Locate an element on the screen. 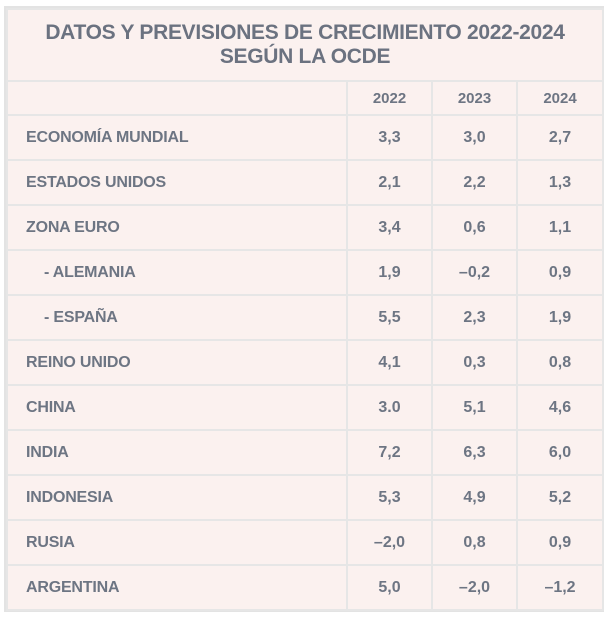 Image resolution: width=611 pixels, height=618 pixels. row-label: - ALEMANIA is located at coordinates (177, 272).